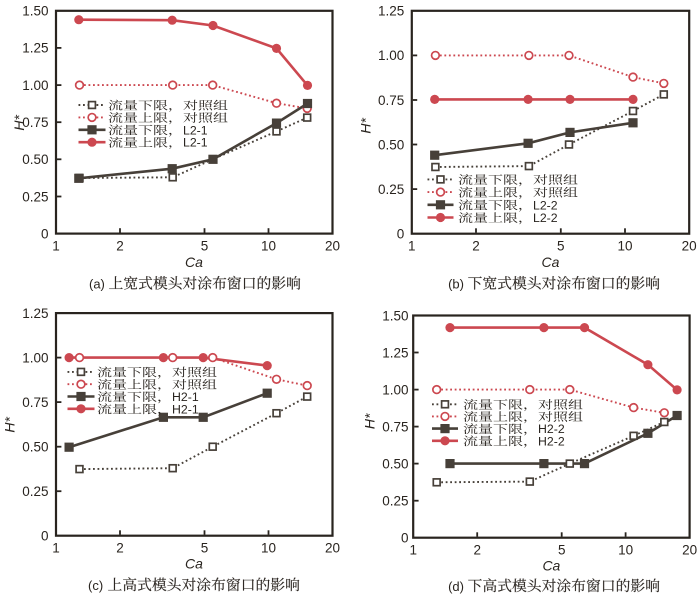 The height and width of the screenshot is (598, 700). What do you see at coordinates (95, 585) in the screenshot?
I see `svg-text: (c)` at bounding box center [95, 585].